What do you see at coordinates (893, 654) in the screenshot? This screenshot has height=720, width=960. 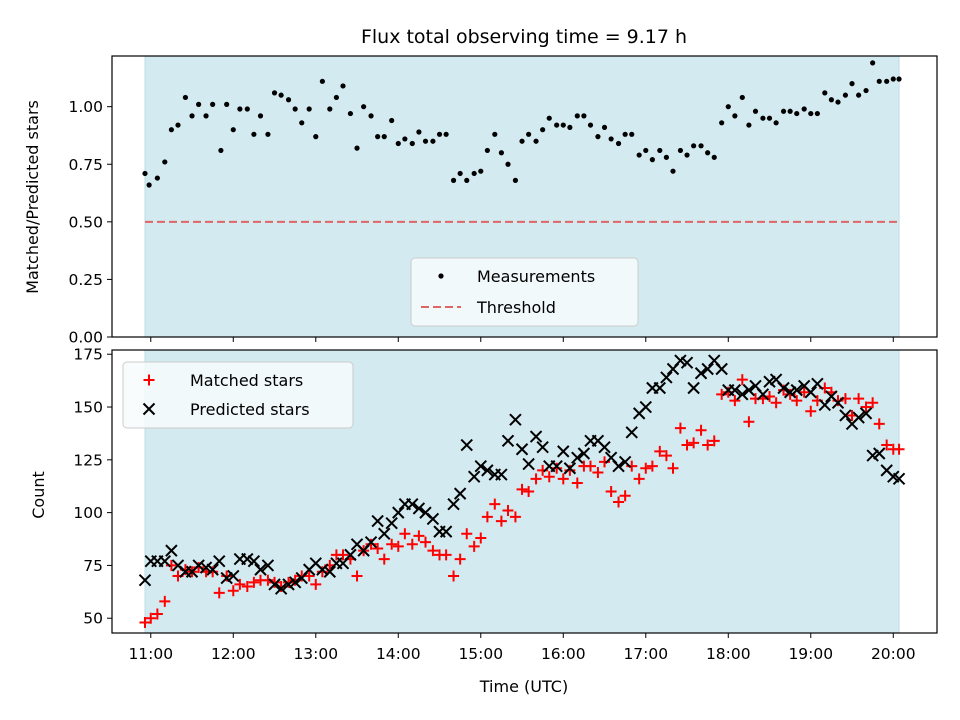 I see `x-tick-label: 20:00` at bounding box center [893, 654].